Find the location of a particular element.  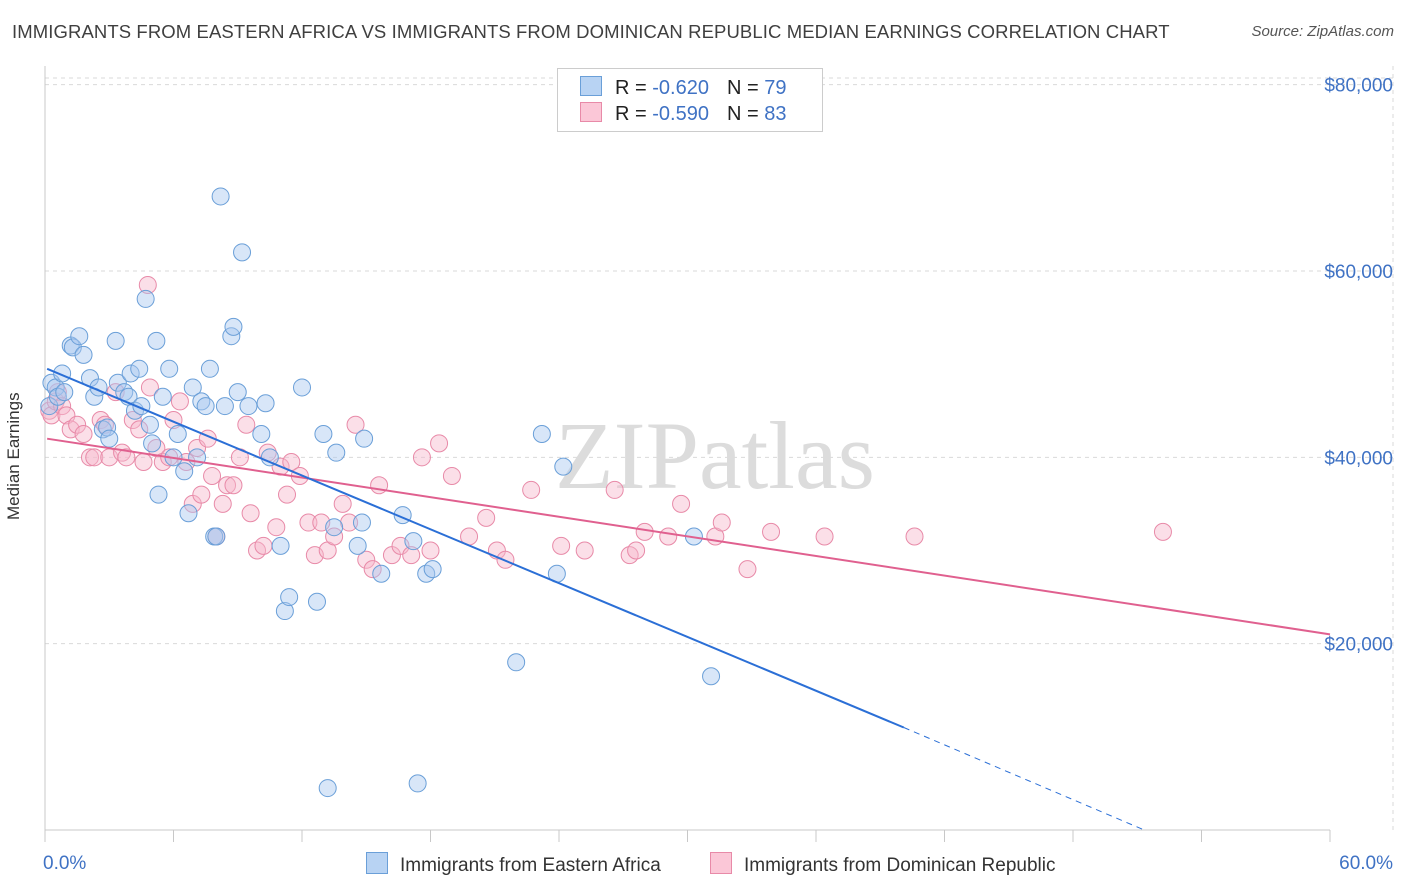

watermark-text: ZIPatlas is located at coordinates (715, 455).